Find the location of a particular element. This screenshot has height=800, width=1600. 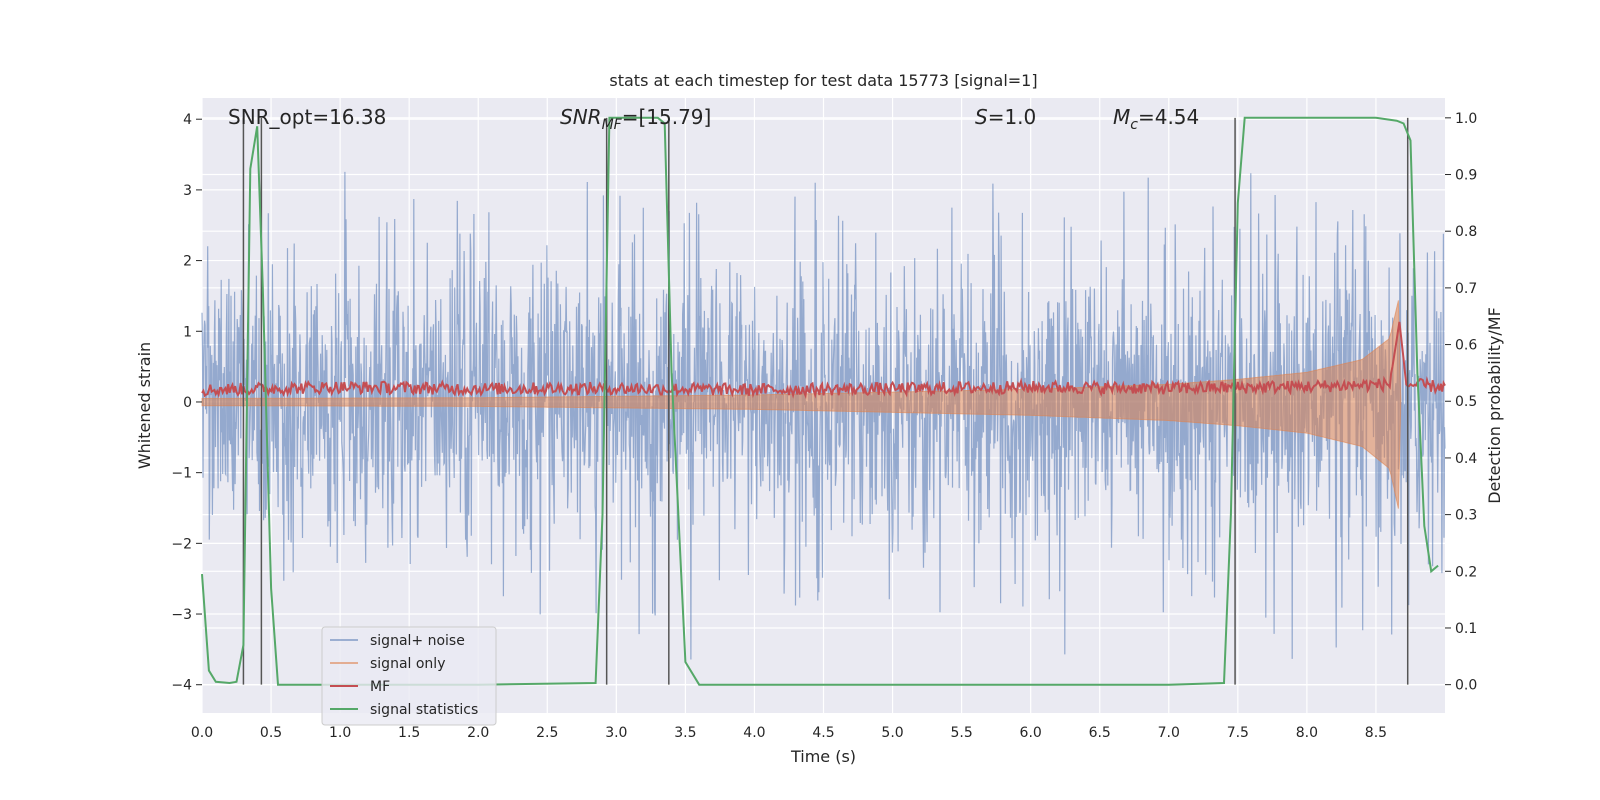

legend-label-signal-only: signal only is located at coordinates (407, 664).